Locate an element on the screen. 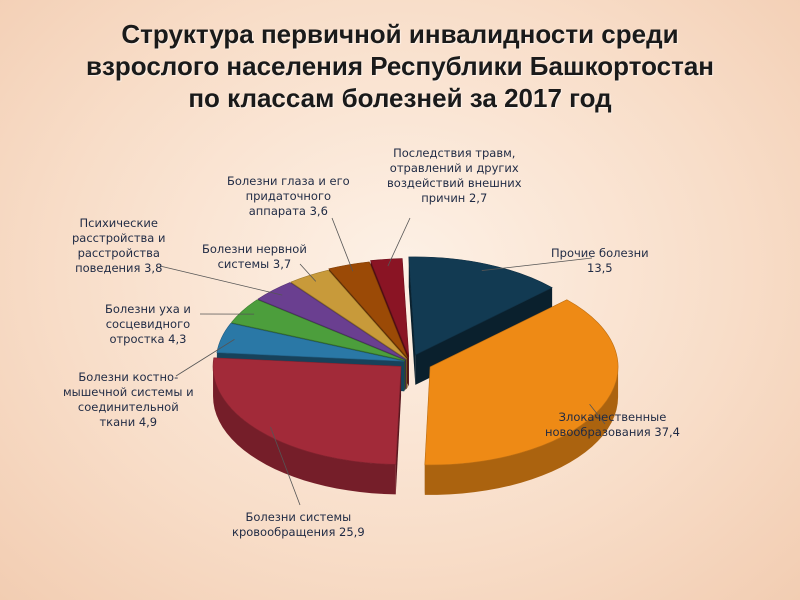 The image size is (800, 600). slice-label-line: 13,5 is located at coordinates (600, 268).